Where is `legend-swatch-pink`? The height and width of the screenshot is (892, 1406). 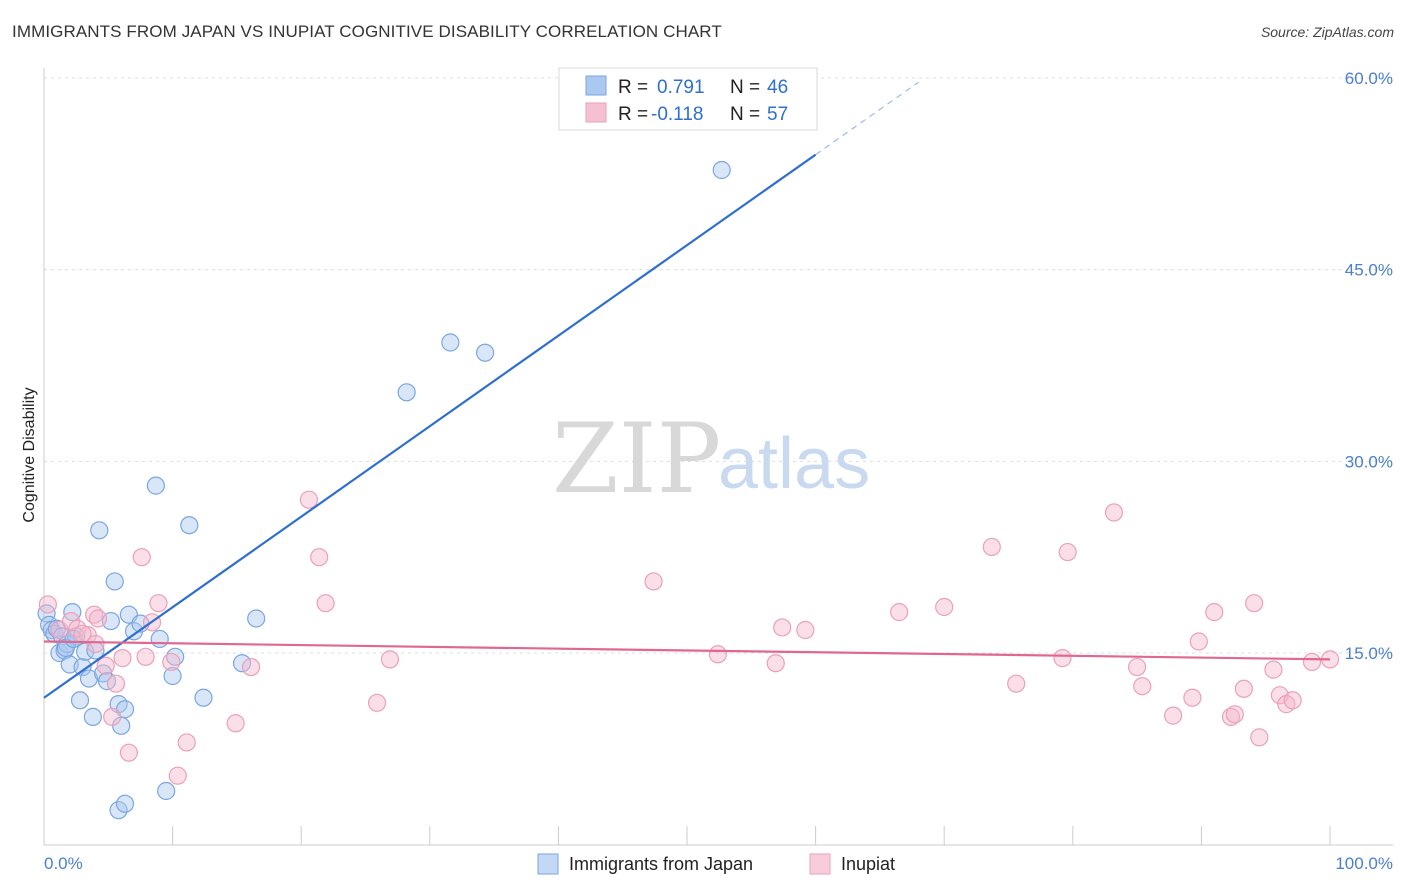
legend-swatch-pink is located at coordinates (596, 112).